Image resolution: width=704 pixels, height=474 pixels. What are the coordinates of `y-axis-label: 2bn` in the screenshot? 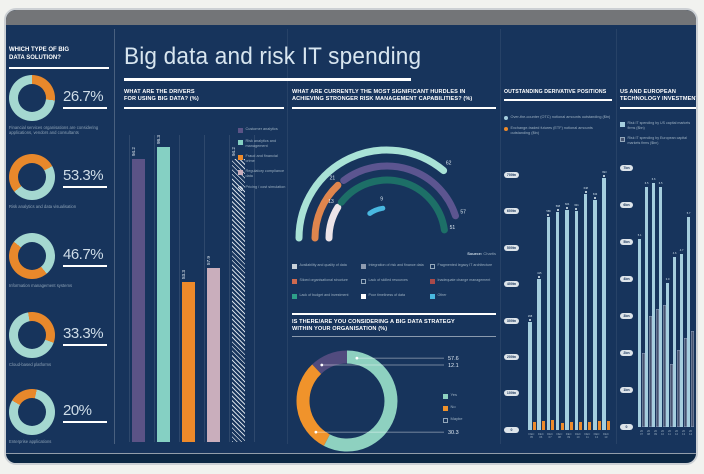 It's located at (626, 353).